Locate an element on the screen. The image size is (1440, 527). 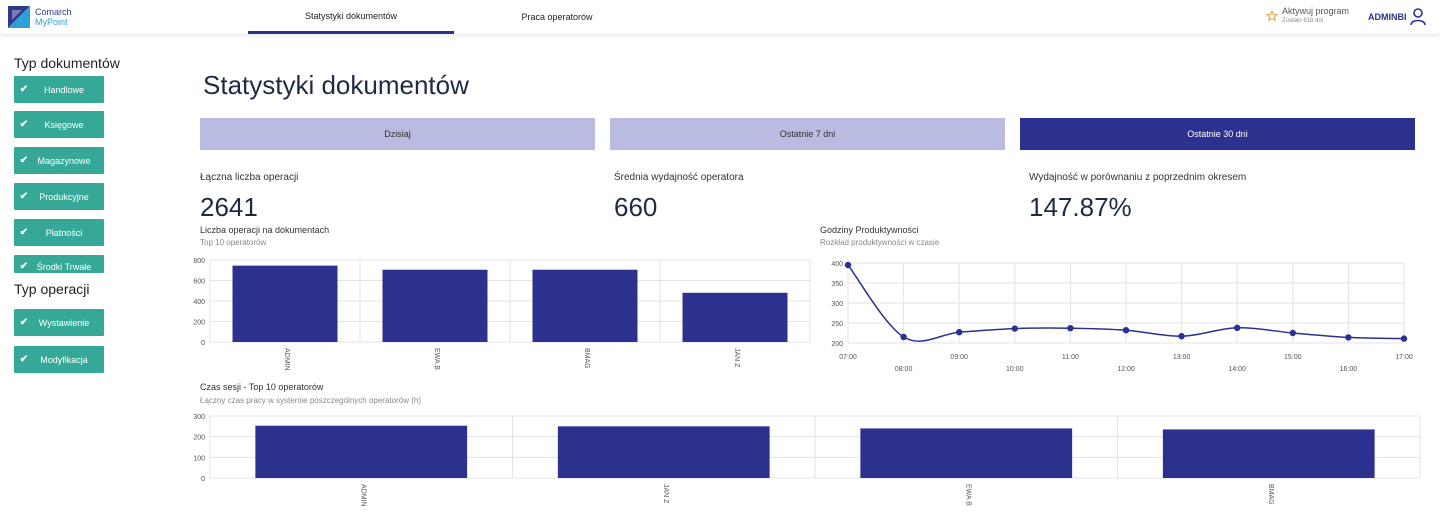
x-tick-label: 16:00 is located at coordinates (1349, 369).